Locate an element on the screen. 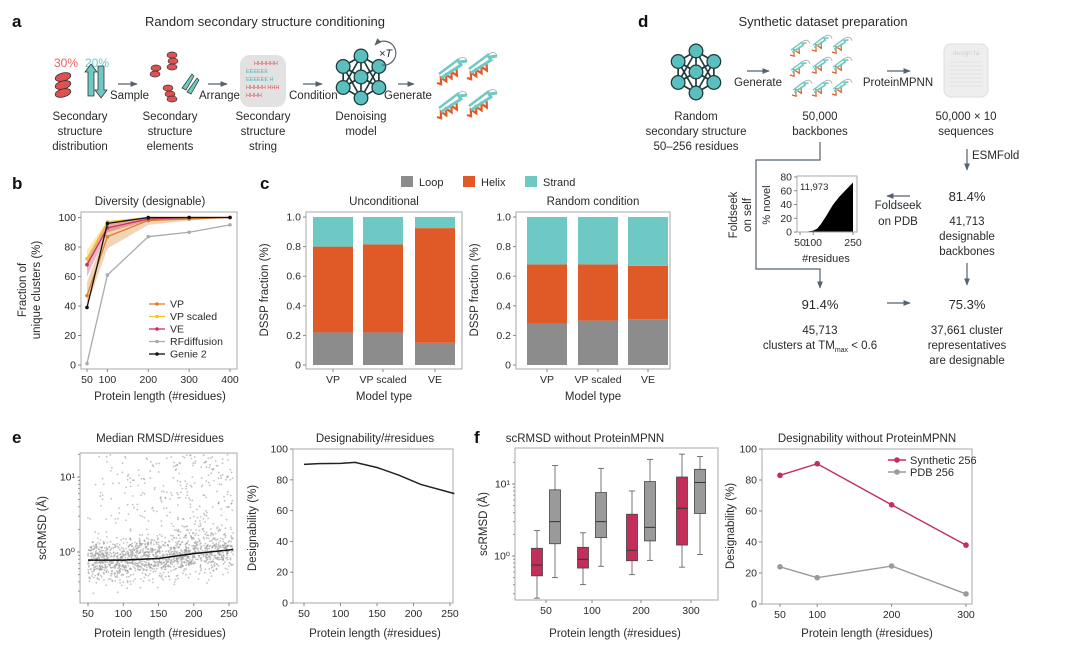 The height and width of the screenshot is (647, 1080). series-line is located at coordinates (379, 478).